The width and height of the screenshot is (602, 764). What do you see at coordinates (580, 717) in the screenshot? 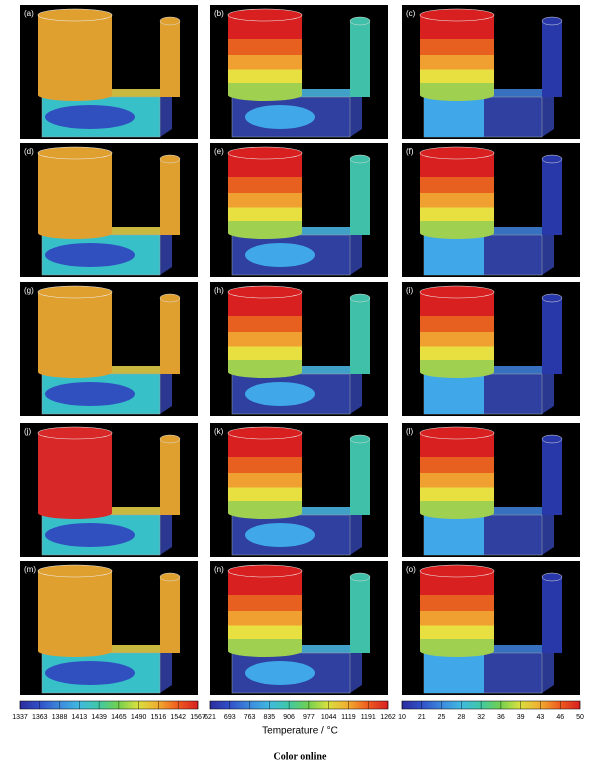
I see `colorbar-tick-label: 50` at bounding box center [580, 717].